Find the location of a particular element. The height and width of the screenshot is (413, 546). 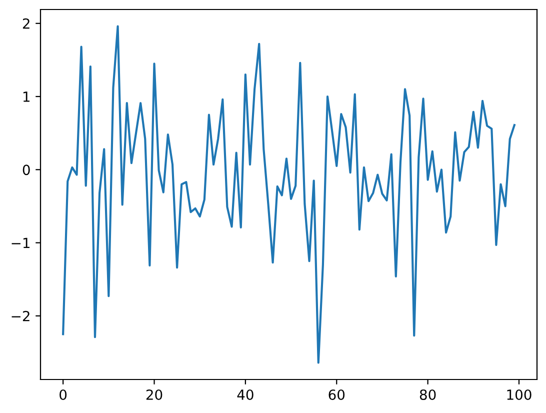

y-tick-label: 2 is located at coordinates (26, 23).